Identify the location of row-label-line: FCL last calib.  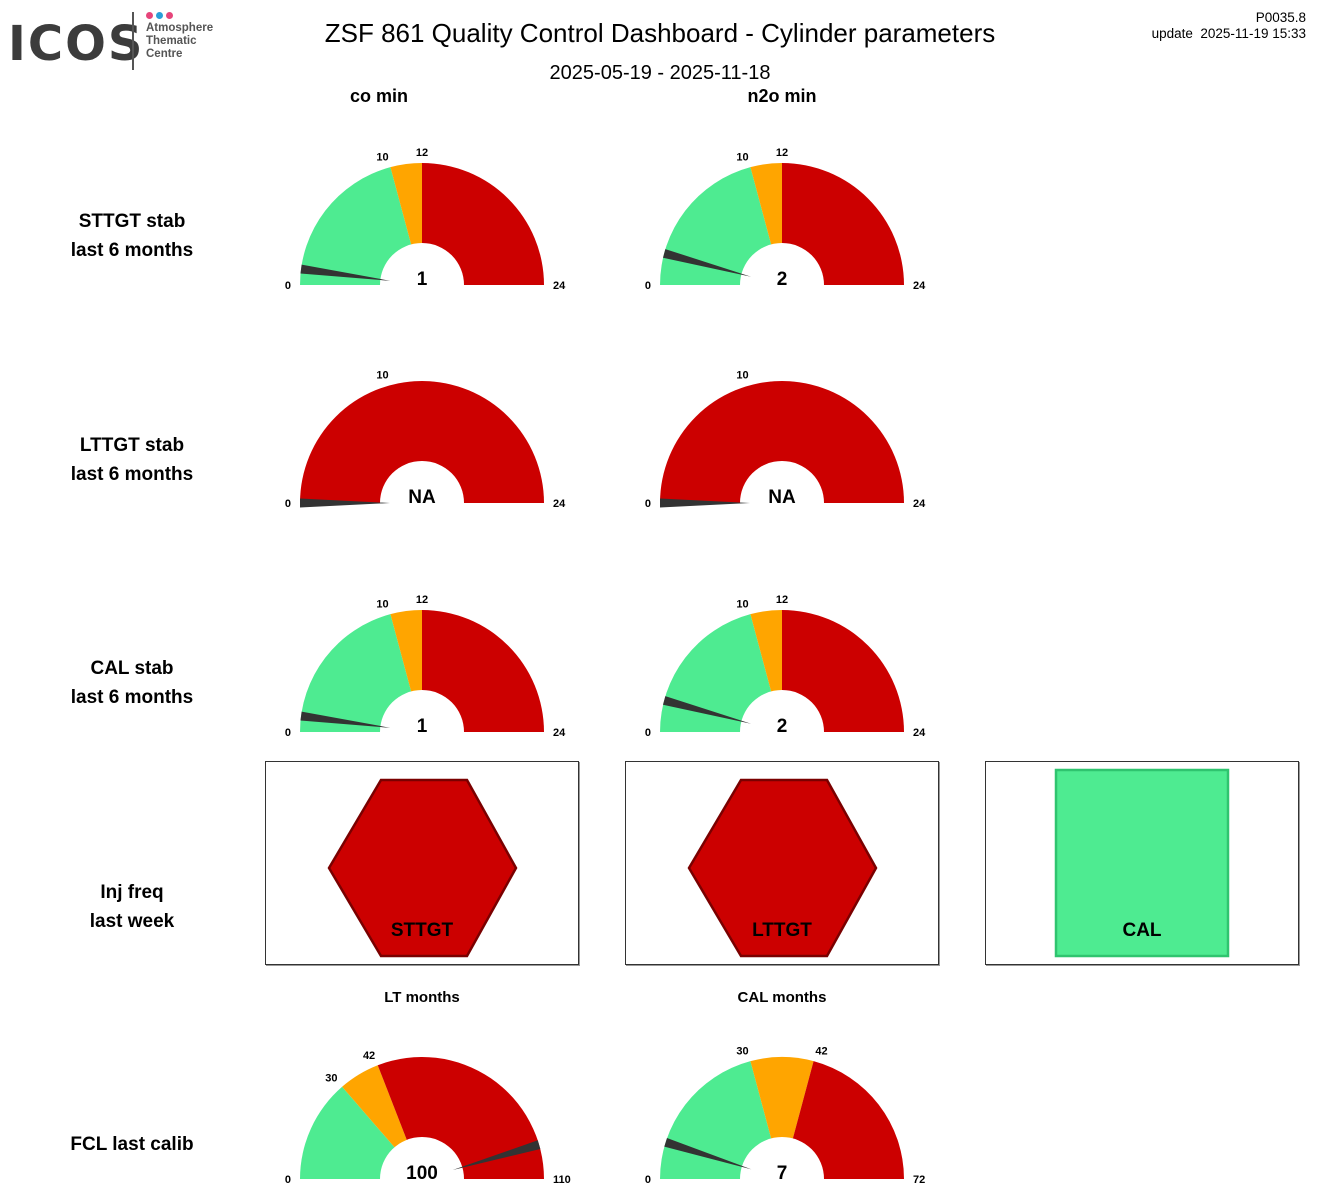
(132, 1144).